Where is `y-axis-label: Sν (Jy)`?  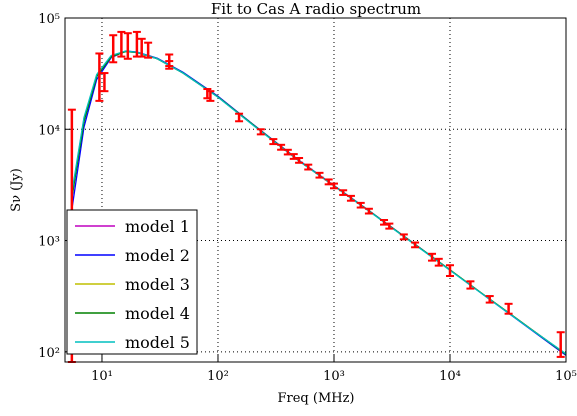
y-axis-label: Sν (Jy) is located at coordinates (16, 190).